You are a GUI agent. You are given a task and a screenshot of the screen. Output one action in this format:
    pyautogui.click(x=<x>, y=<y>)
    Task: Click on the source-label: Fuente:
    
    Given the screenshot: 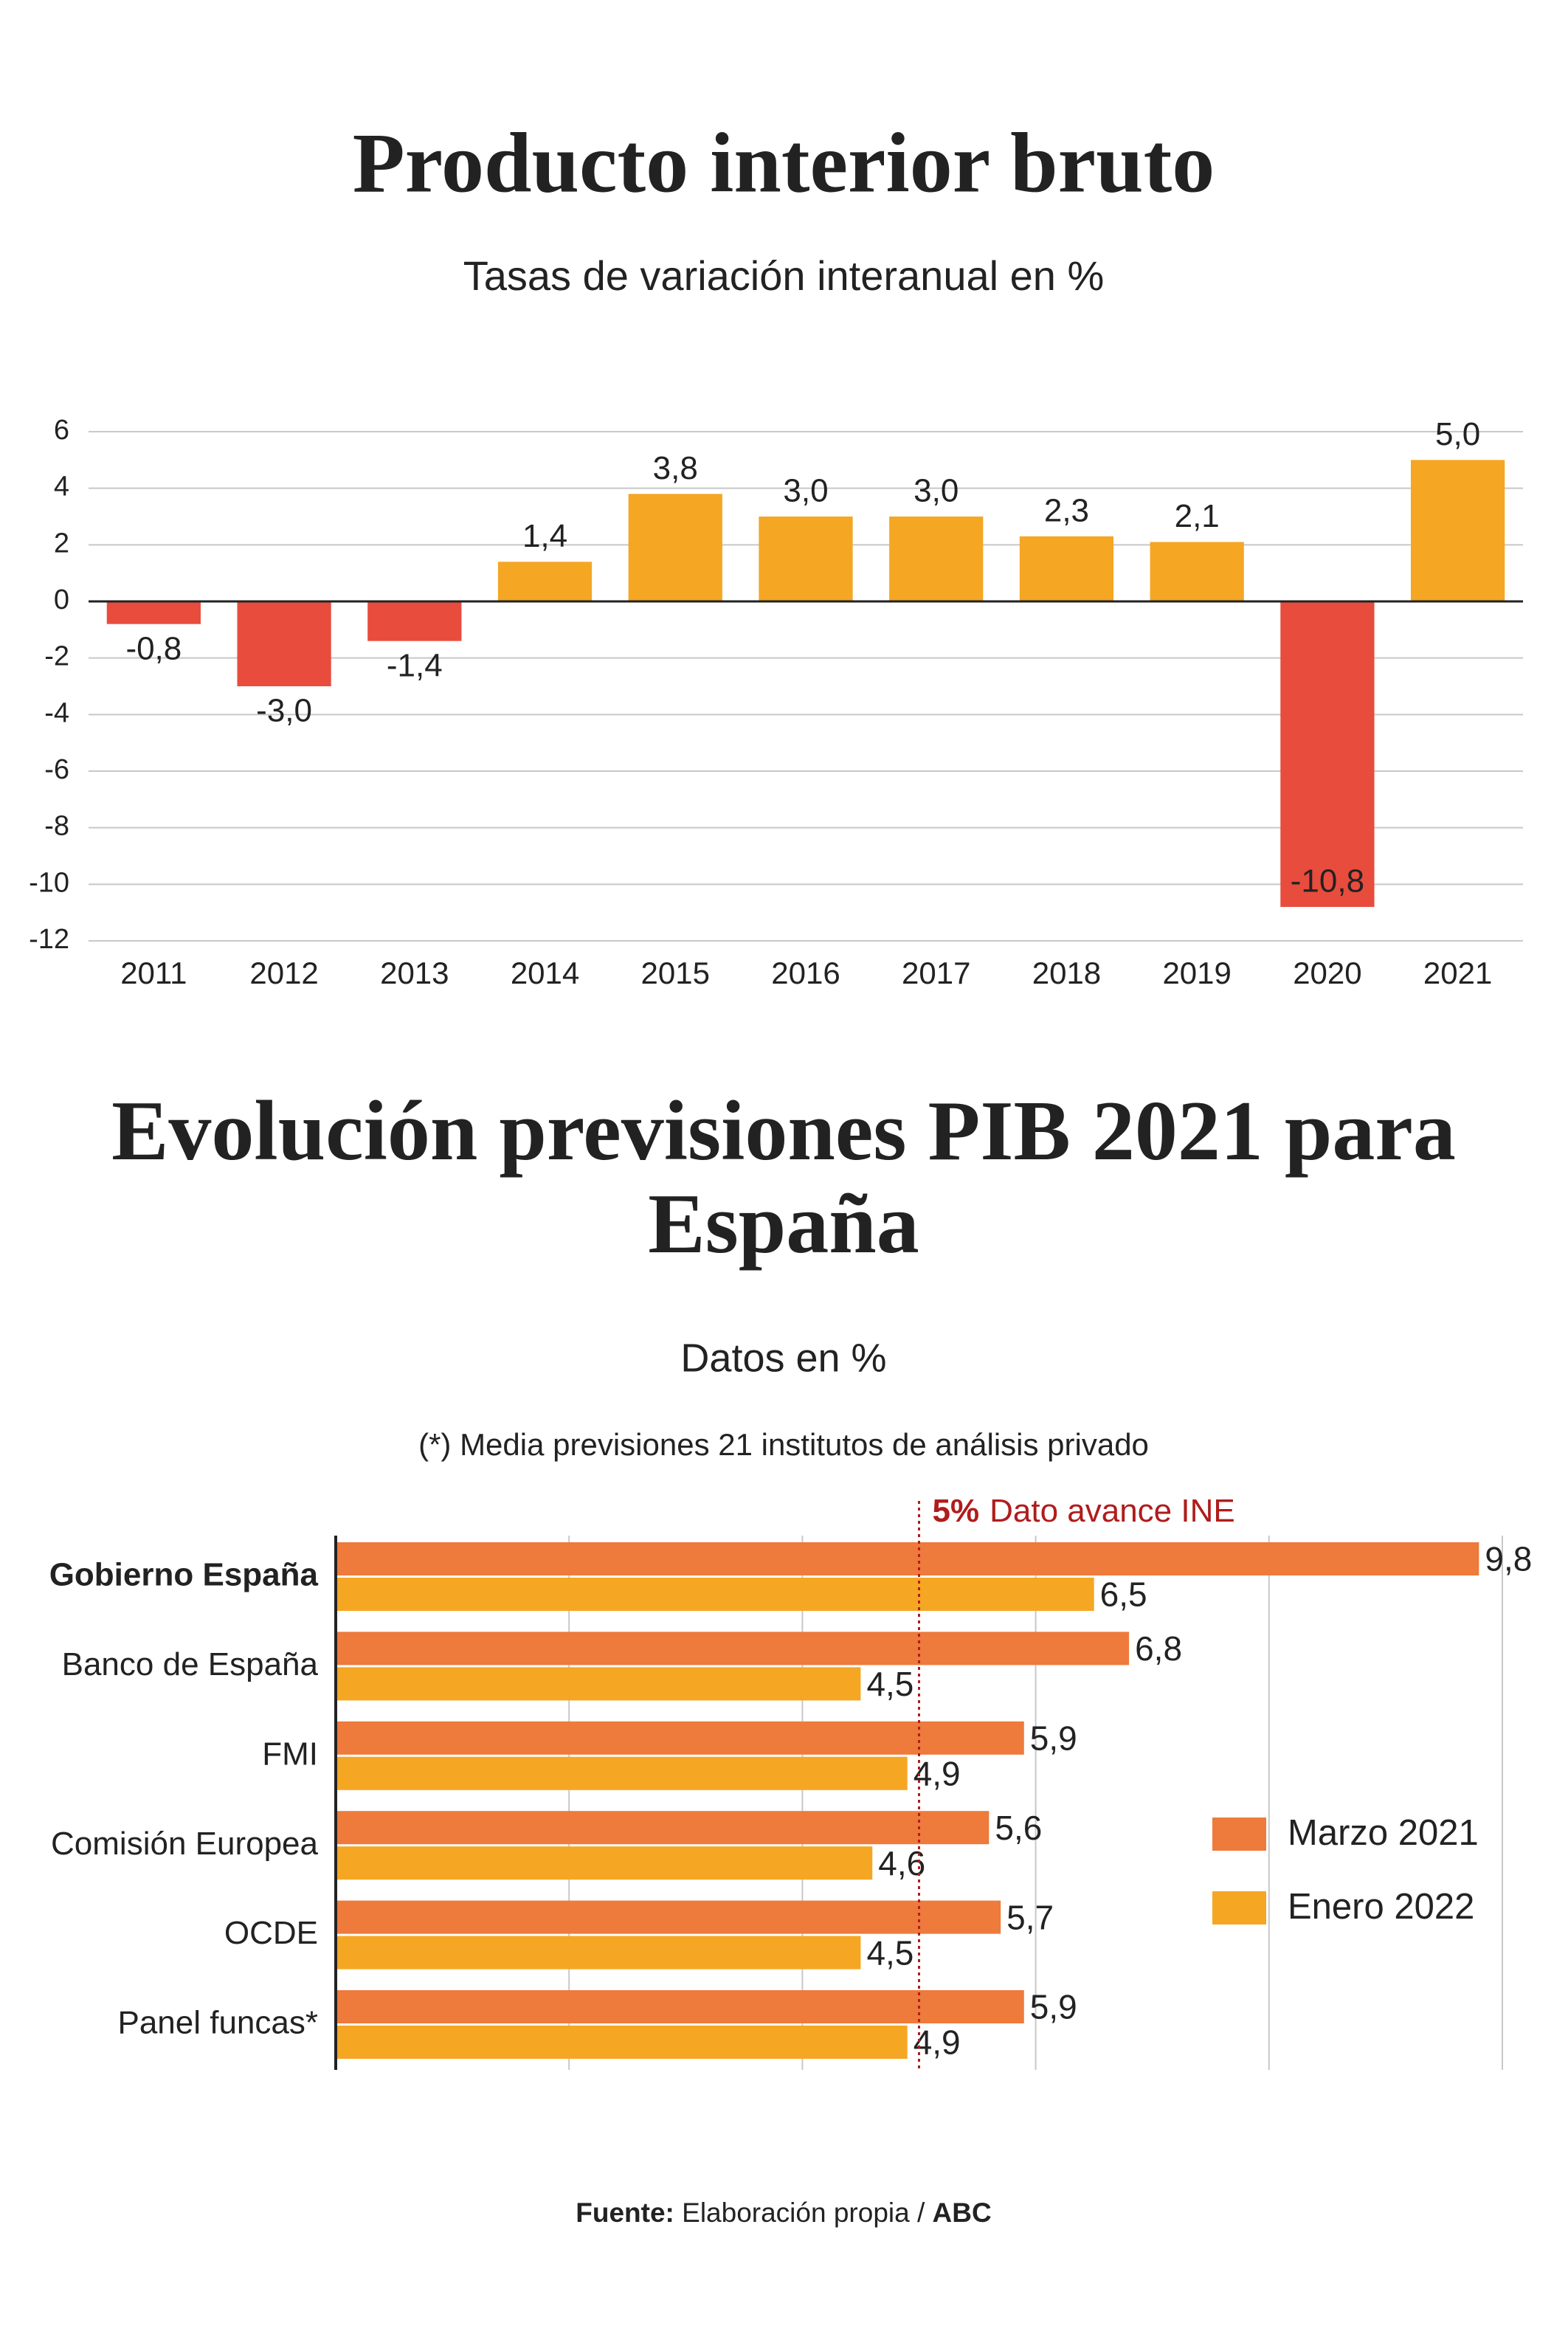 What is the action you would take?
    pyautogui.click(x=625, y=2213)
    